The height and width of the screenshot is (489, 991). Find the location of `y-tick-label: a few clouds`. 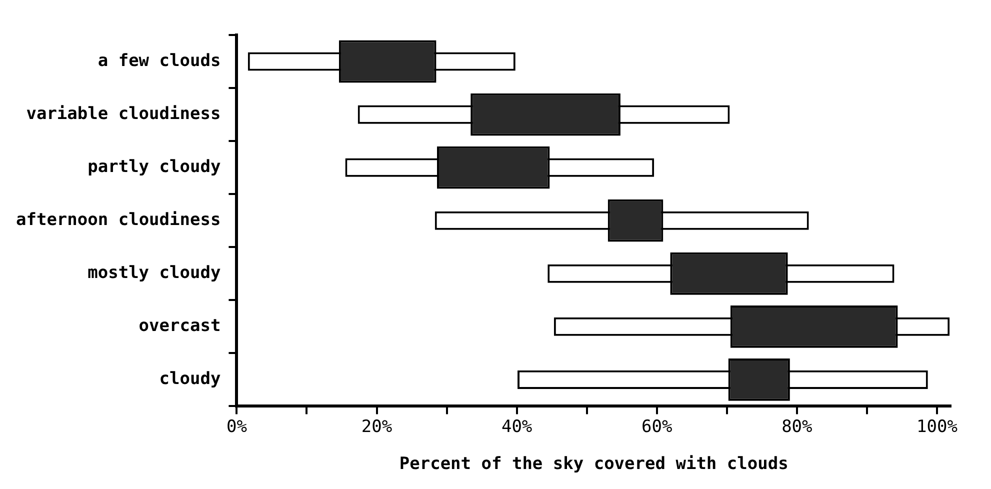

y-tick-label: a few clouds is located at coordinates (159, 60).